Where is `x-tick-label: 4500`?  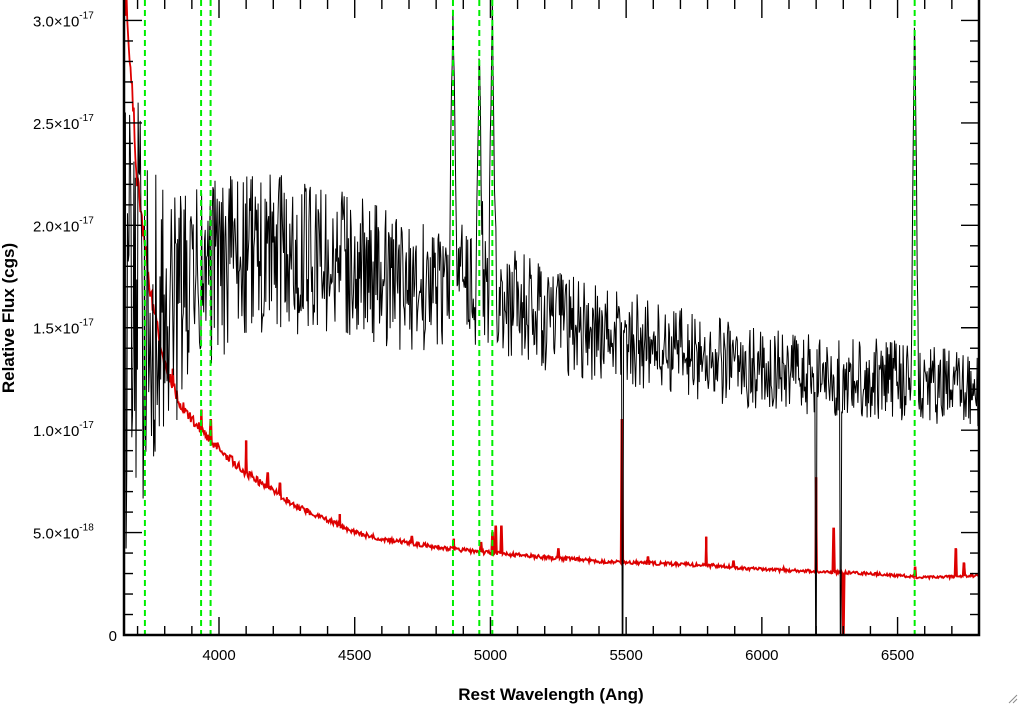
x-tick-label: 4500 is located at coordinates (354, 655).